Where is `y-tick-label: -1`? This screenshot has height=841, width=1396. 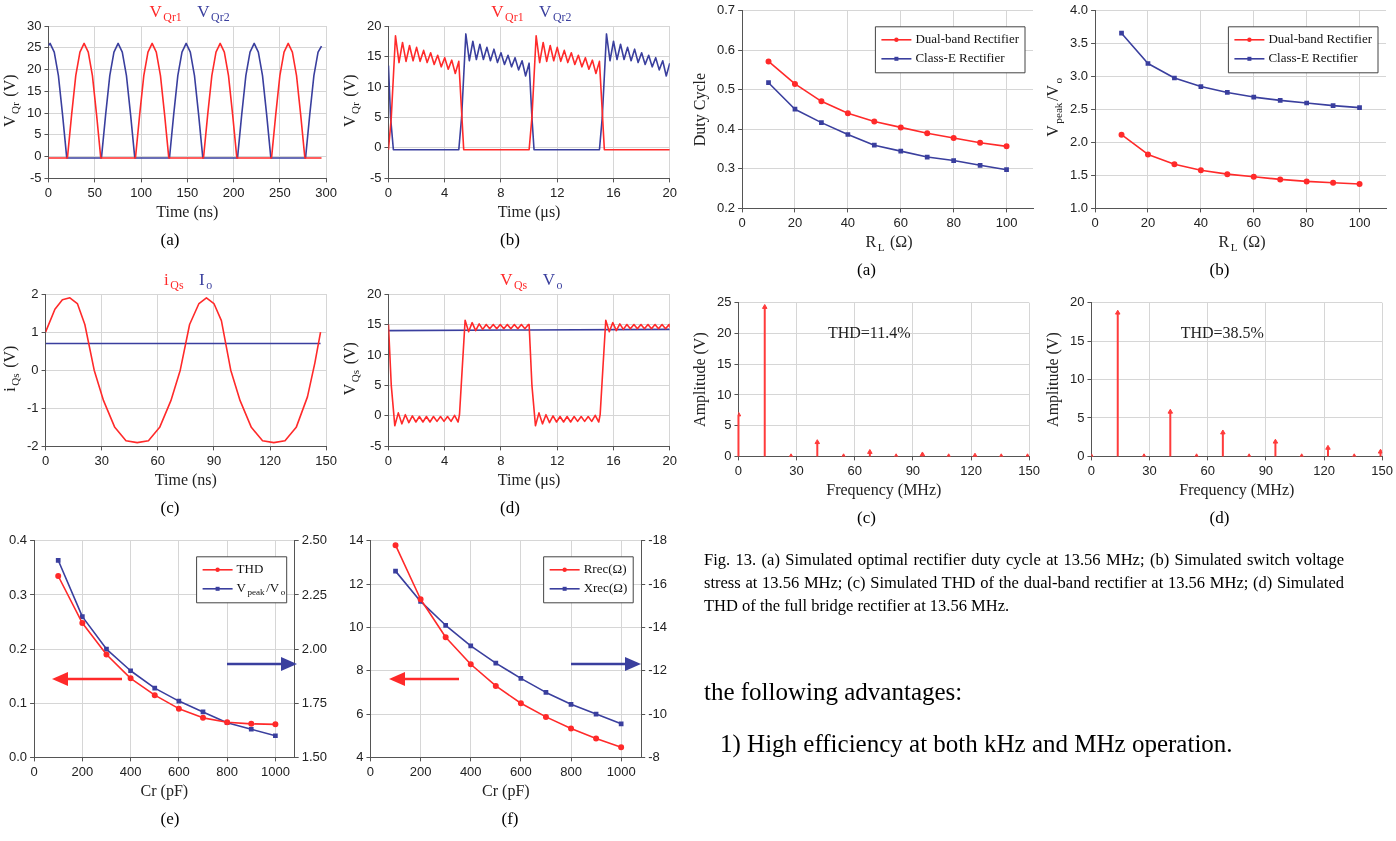
y-tick-label: -1 is located at coordinates (33, 407).